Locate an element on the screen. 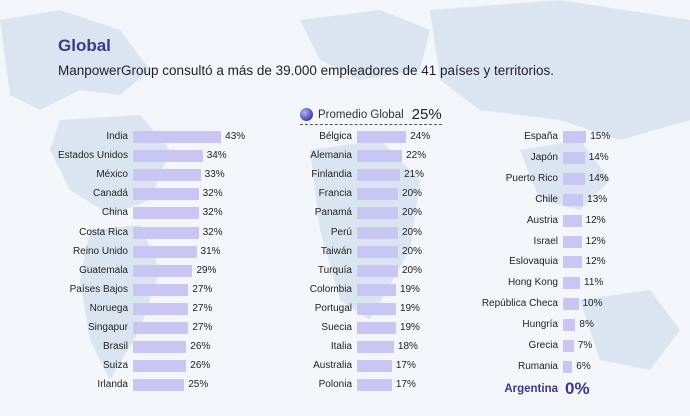 The height and width of the screenshot is (416, 690). bar-category-label: Bélgica is located at coordinates (335, 136).